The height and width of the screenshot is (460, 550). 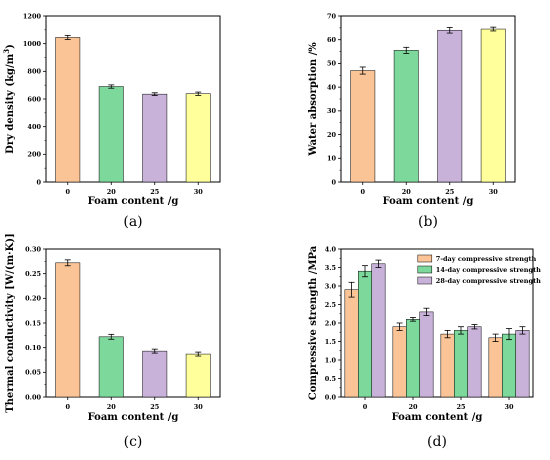 What do you see at coordinates (488, 270) in the screenshot?
I see `legend-label: 14-day compressive strength` at bounding box center [488, 270].